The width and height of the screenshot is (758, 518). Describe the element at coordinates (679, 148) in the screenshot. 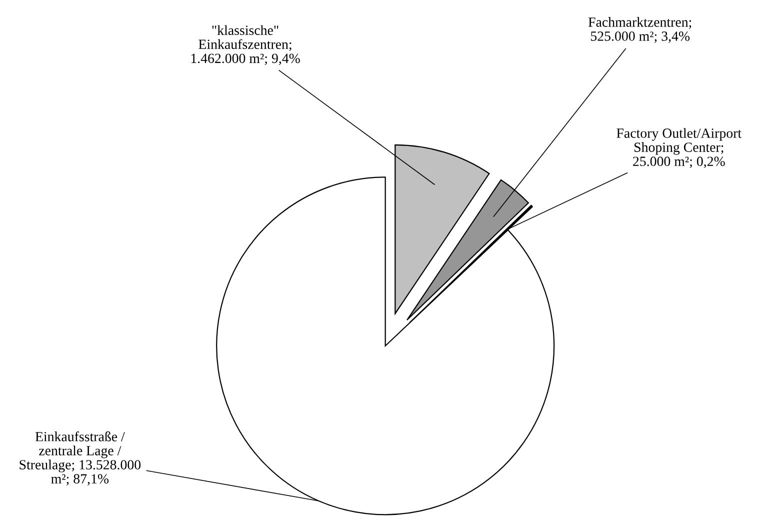

I see `slice-label: Factory Outlet/Airport Shoping Center; 25.000 m²; 0,2%` at that location.